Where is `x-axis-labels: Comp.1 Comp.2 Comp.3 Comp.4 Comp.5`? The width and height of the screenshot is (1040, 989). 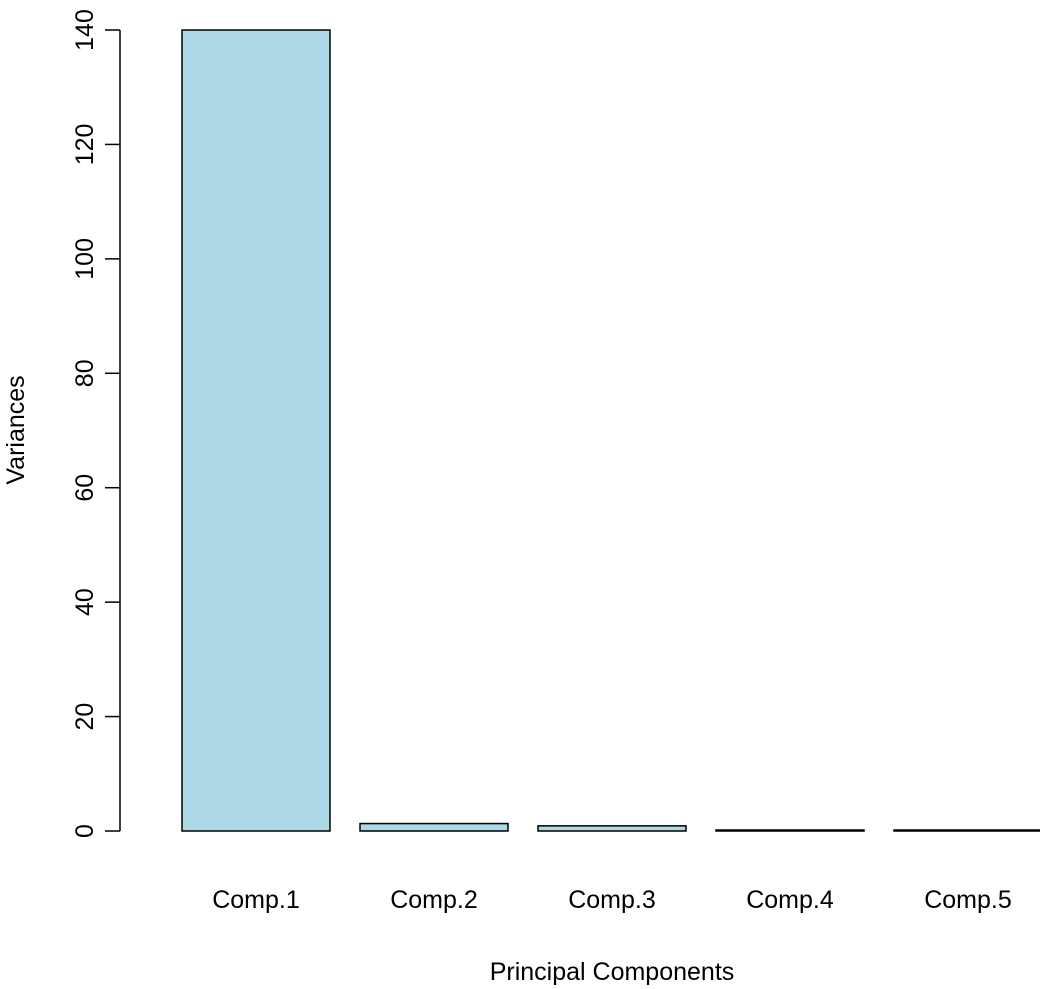 x-axis-labels: Comp.1 Comp.2 Comp.3 Comp.4 Comp.5 is located at coordinates (612, 900).